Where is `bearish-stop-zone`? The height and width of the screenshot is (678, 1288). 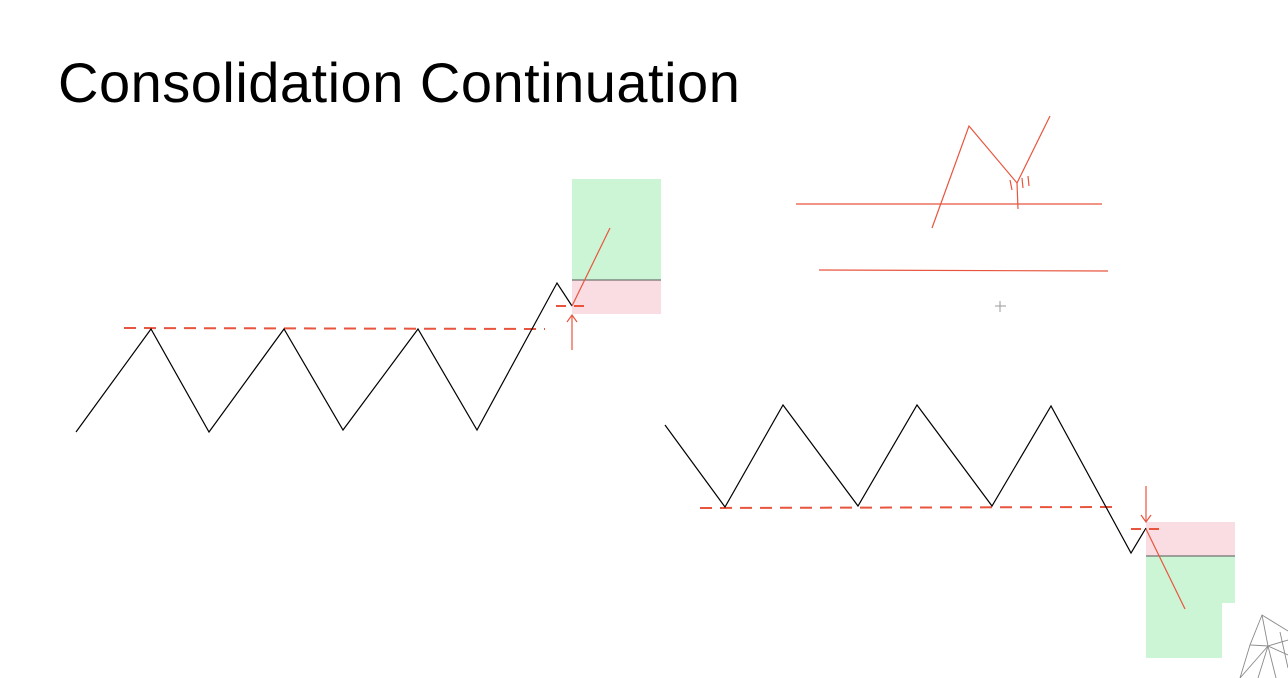
bearish-stop-zone is located at coordinates (1190, 539).